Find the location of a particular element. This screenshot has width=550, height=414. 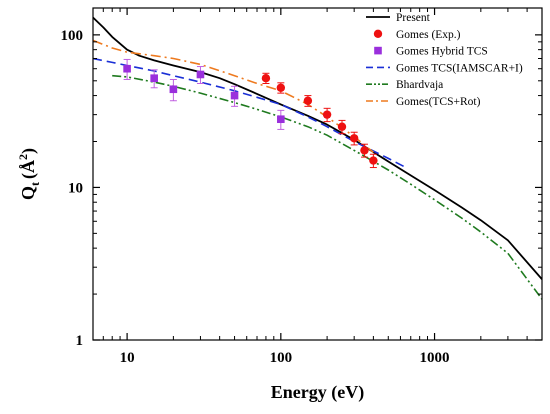

y-axis-title-close: ) is located at coordinates (28, 151).